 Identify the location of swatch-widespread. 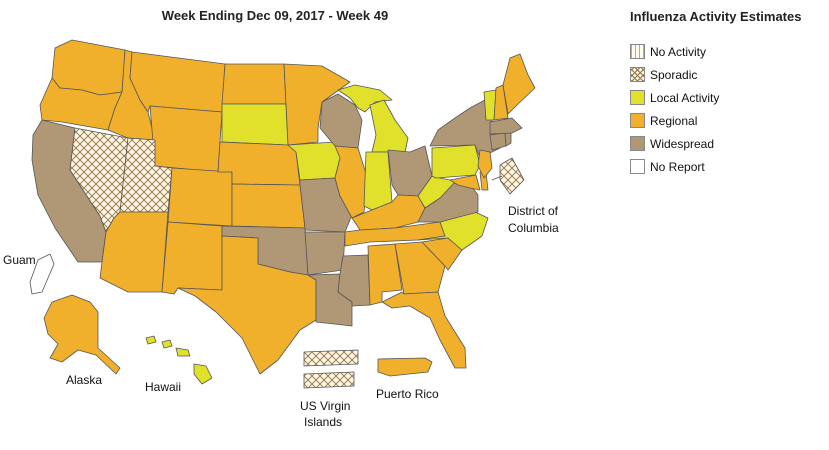
(637, 143).